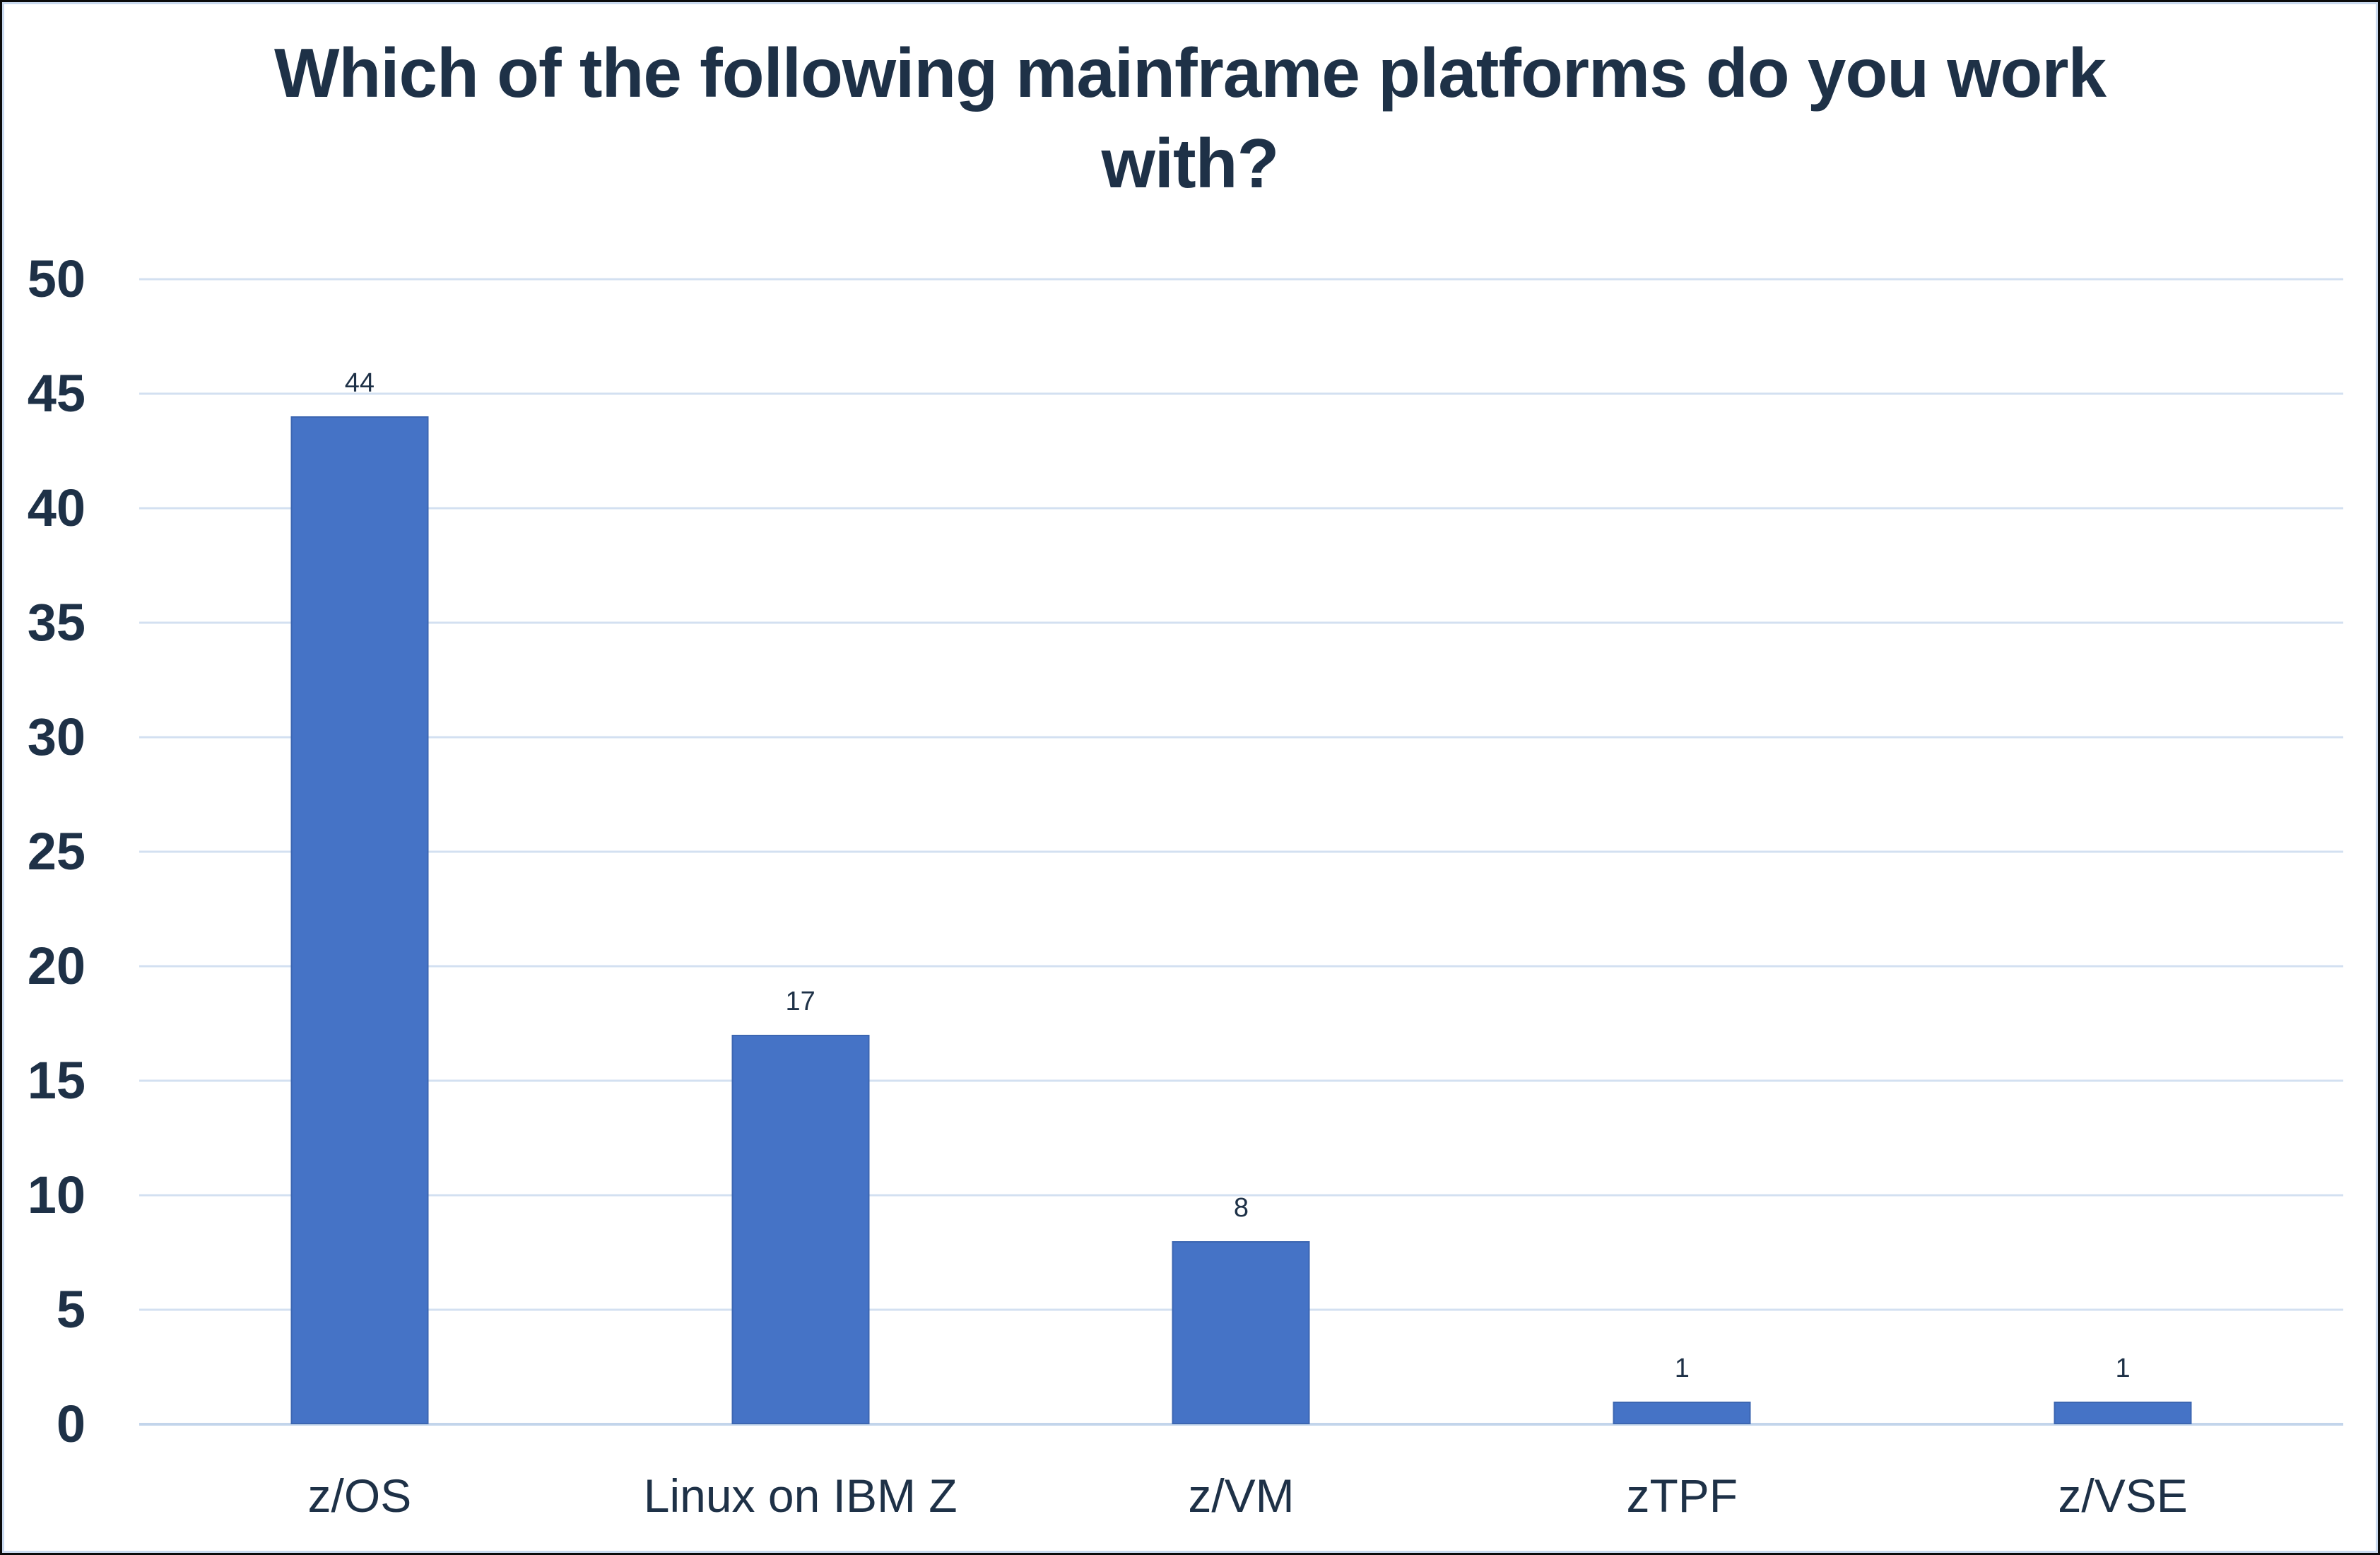 The image size is (2380, 1555). What do you see at coordinates (1191, 163) in the screenshot?
I see `chart-title-line-2: with?` at bounding box center [1191, 163].